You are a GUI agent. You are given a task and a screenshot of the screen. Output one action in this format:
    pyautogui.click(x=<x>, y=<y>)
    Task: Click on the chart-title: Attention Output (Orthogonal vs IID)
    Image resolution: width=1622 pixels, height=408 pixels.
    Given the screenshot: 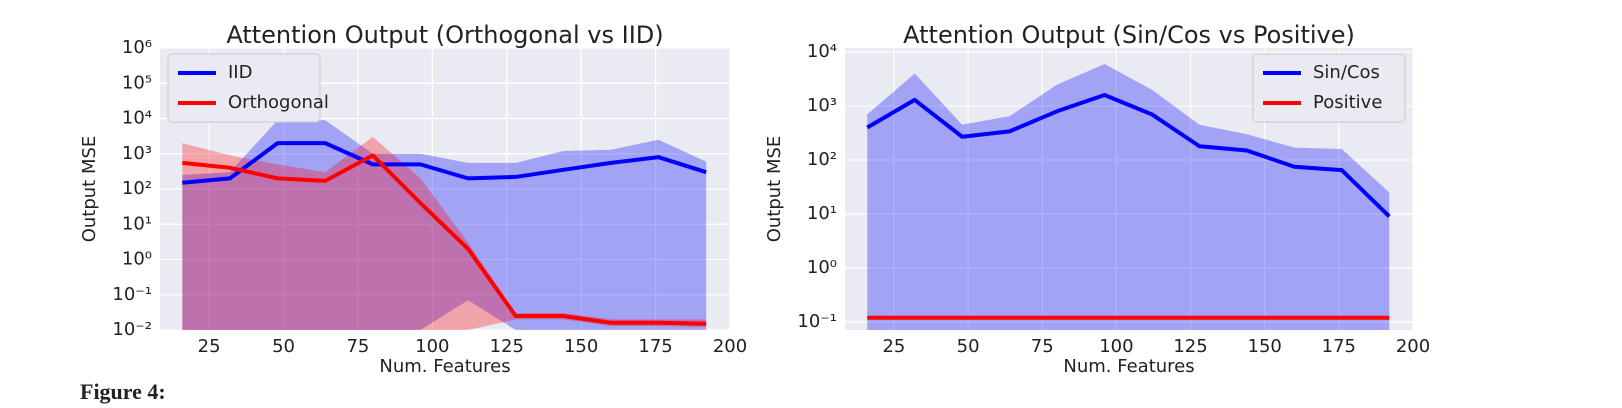 What is the action you would take?
    pyautogui.click(x=444, y=35)
    